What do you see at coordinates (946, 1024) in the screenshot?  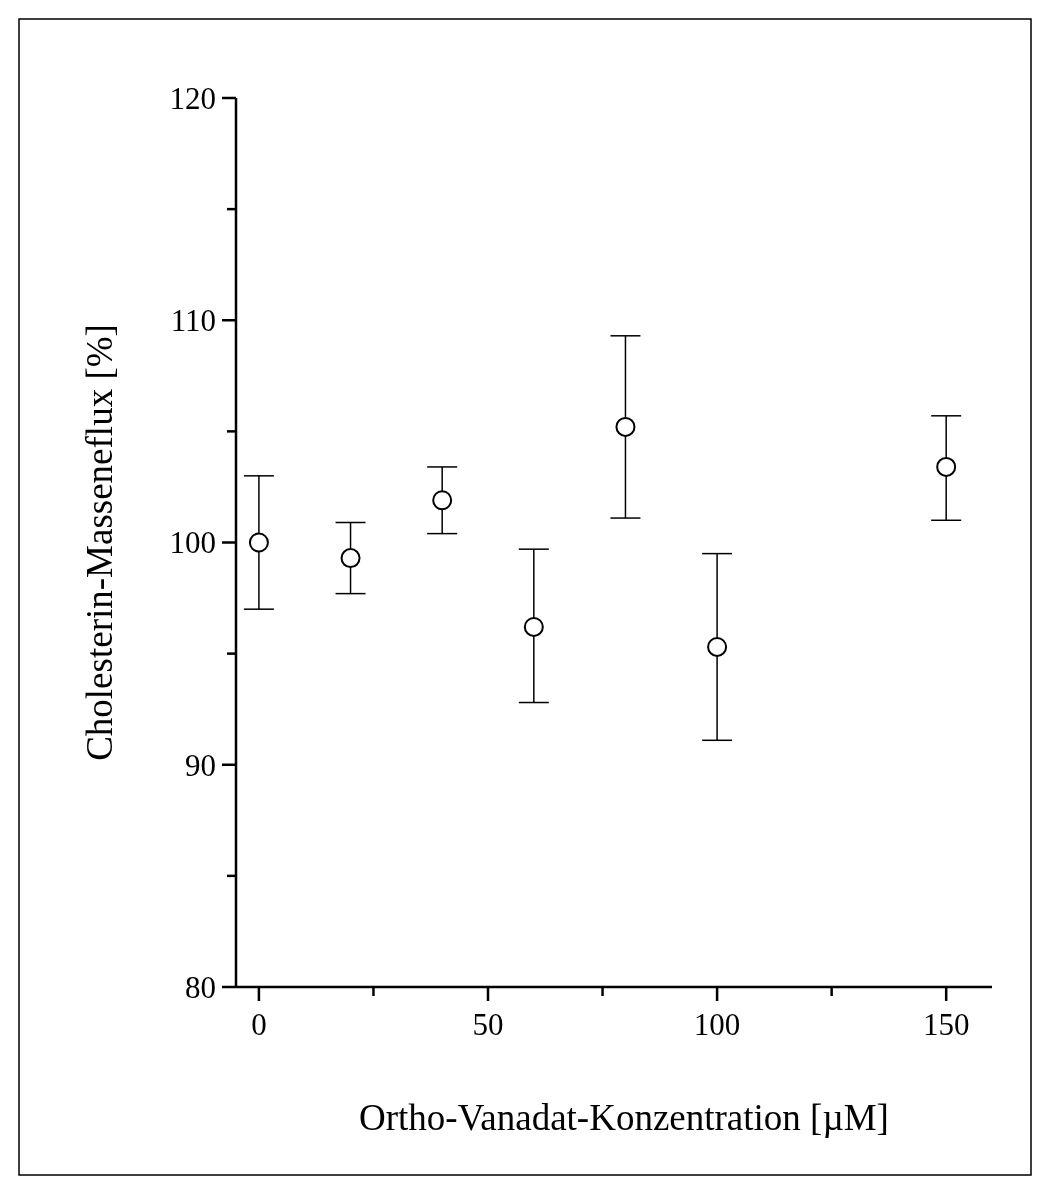 I see `x-tick-label: 150` at bounding box center [946, 1024].